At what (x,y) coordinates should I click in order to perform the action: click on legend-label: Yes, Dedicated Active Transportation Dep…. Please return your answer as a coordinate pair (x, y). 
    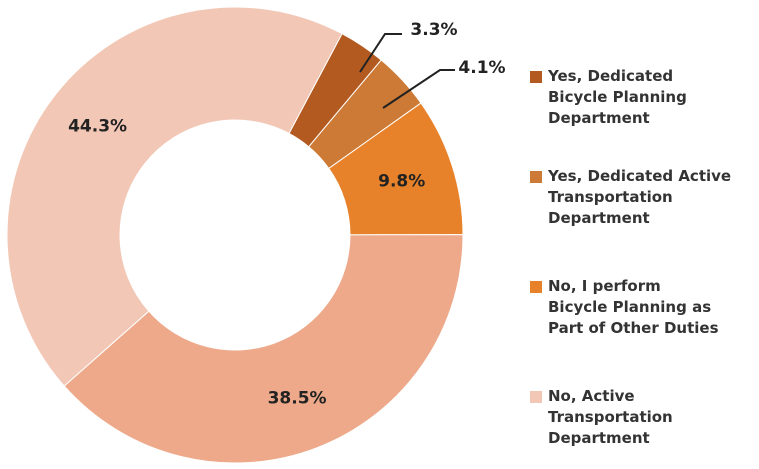
    Looking at the image, I should click on (640, 197).